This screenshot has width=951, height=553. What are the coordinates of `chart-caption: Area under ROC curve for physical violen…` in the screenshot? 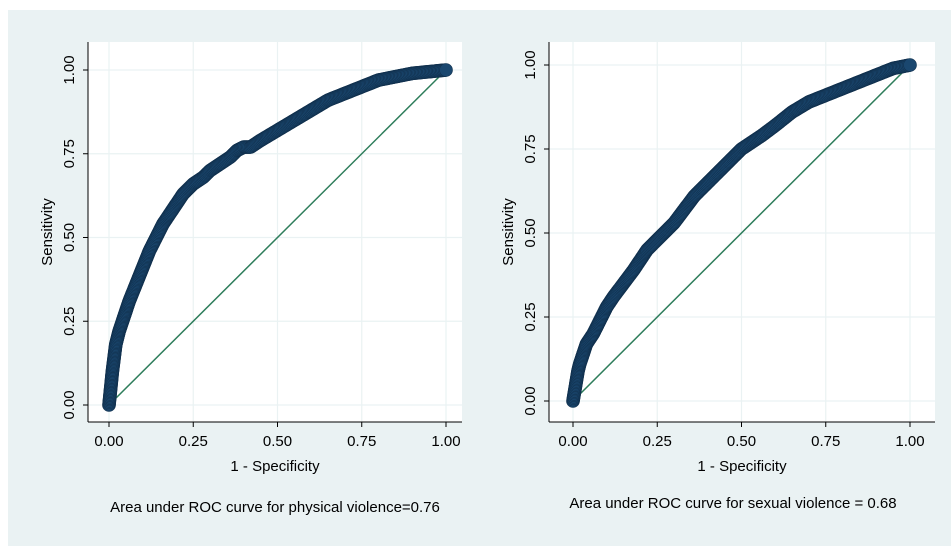 It's located at (275, 507).